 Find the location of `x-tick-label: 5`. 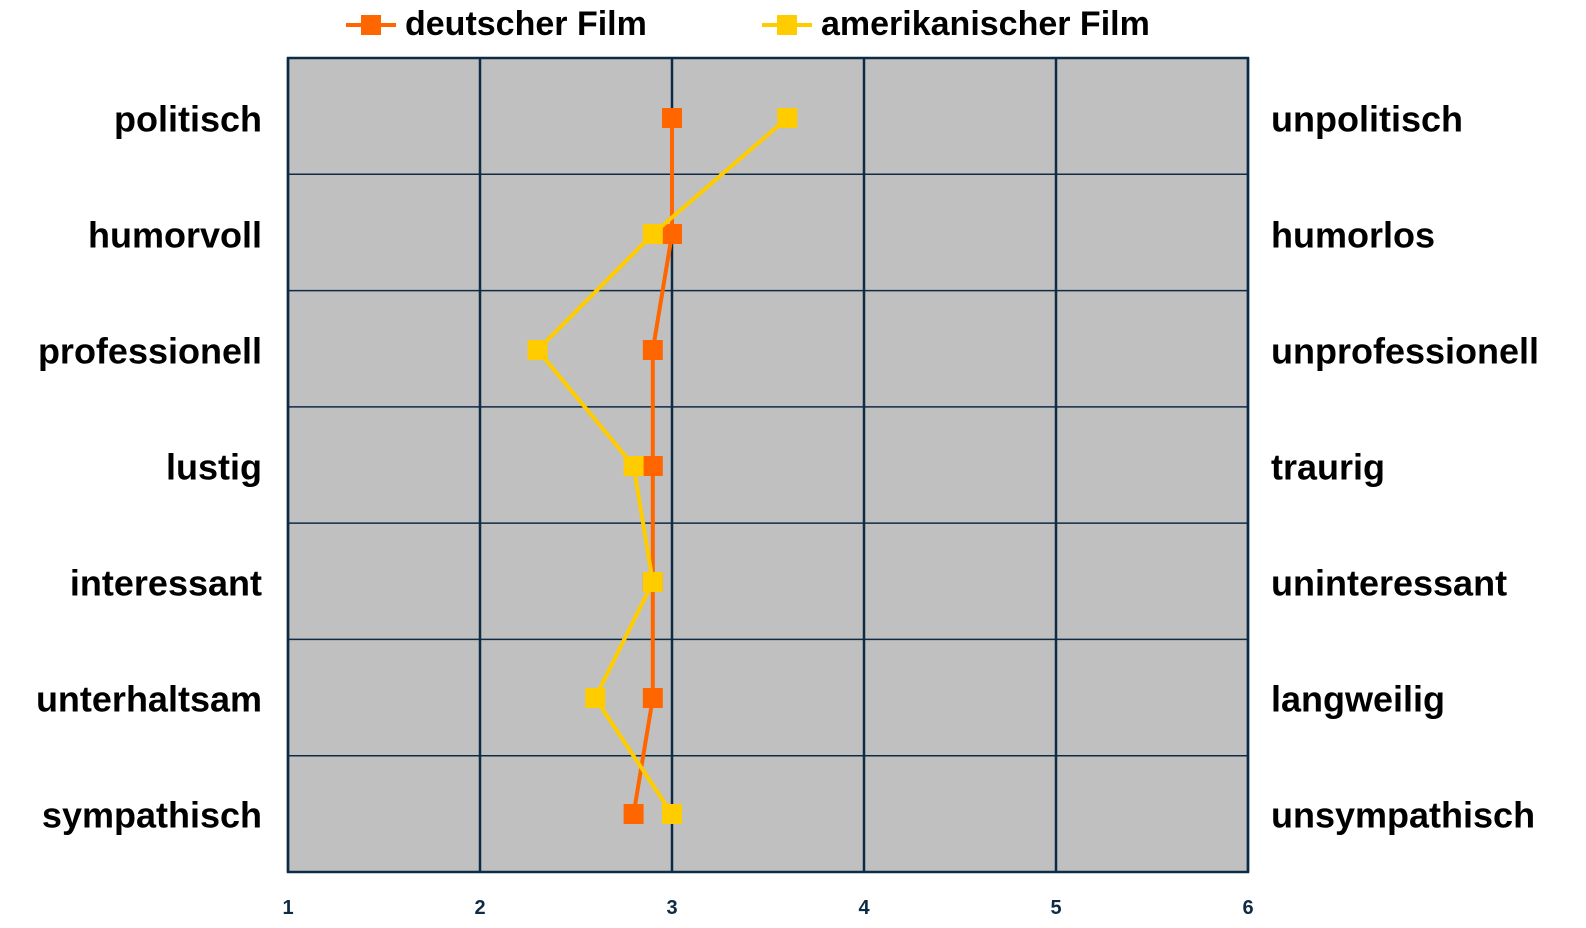

x-tick-label: 5 is located at coordinates (1055, 908).